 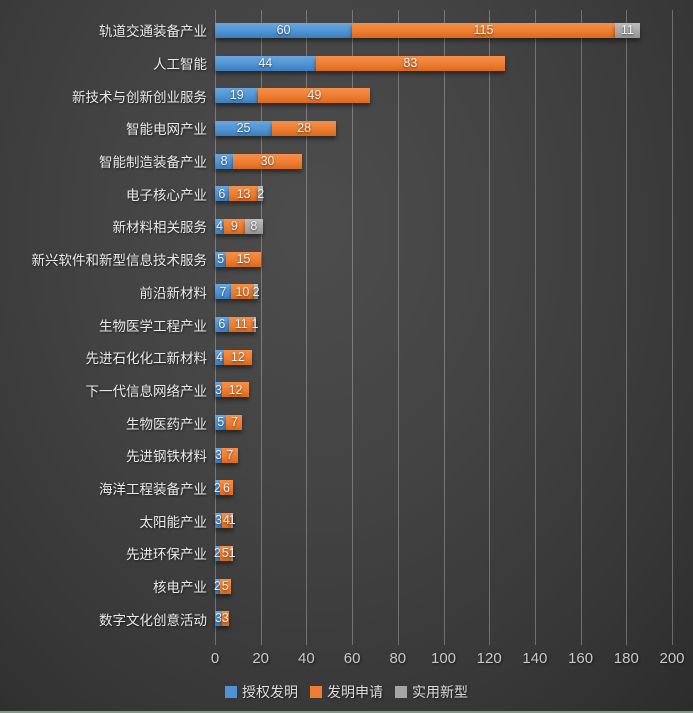 I want to click on category-label: 太阳能产业, so click(x=173, y=522).